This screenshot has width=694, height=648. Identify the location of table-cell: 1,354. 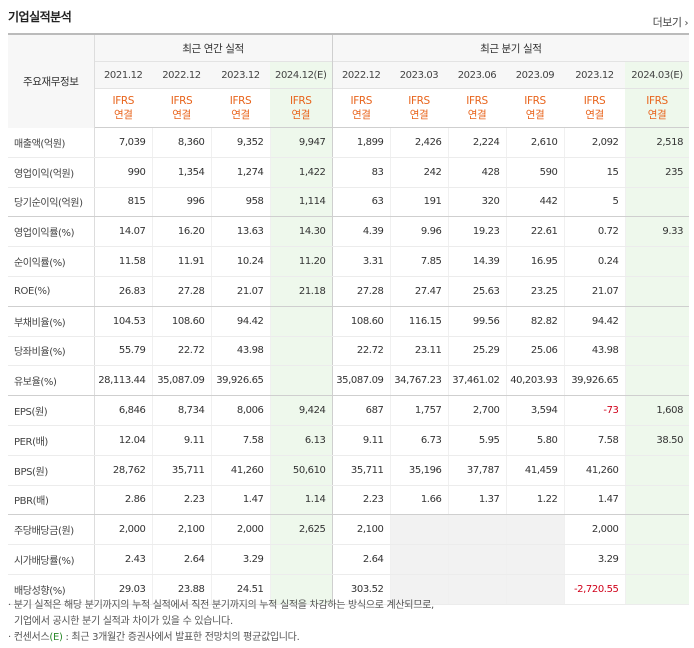
(181, 172).